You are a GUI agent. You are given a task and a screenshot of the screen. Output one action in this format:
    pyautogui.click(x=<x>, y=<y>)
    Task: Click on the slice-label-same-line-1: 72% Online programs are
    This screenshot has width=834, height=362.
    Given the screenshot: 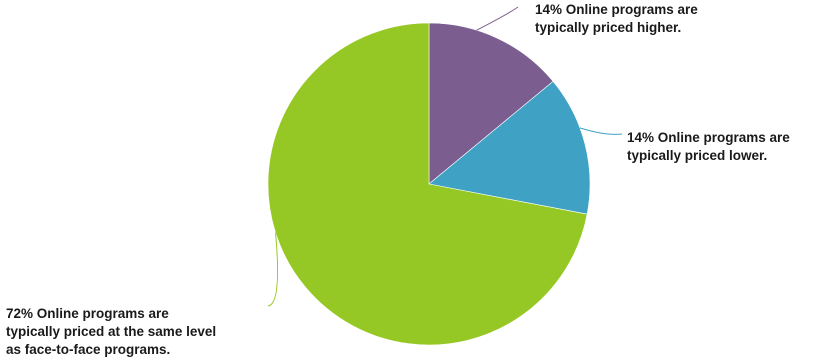 What is the action you would take?
    pyautogui.click(x=87, y=313)
    